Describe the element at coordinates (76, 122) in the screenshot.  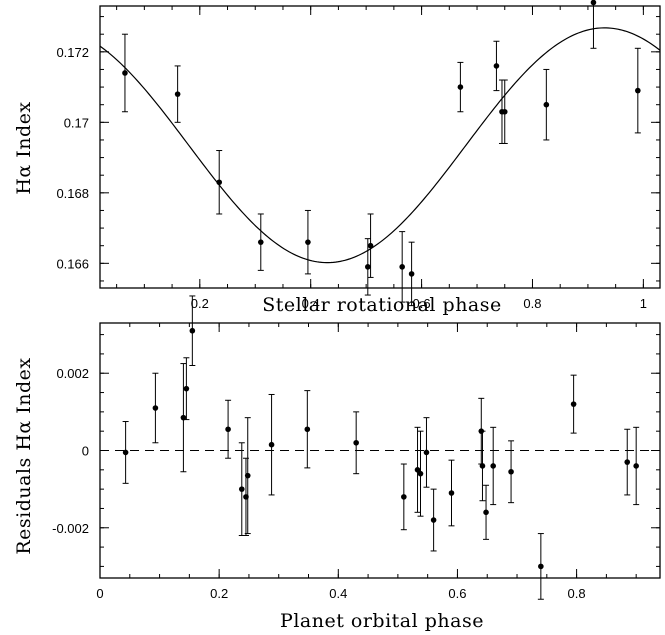
I see `y-tick-label: 0.17` at that location.